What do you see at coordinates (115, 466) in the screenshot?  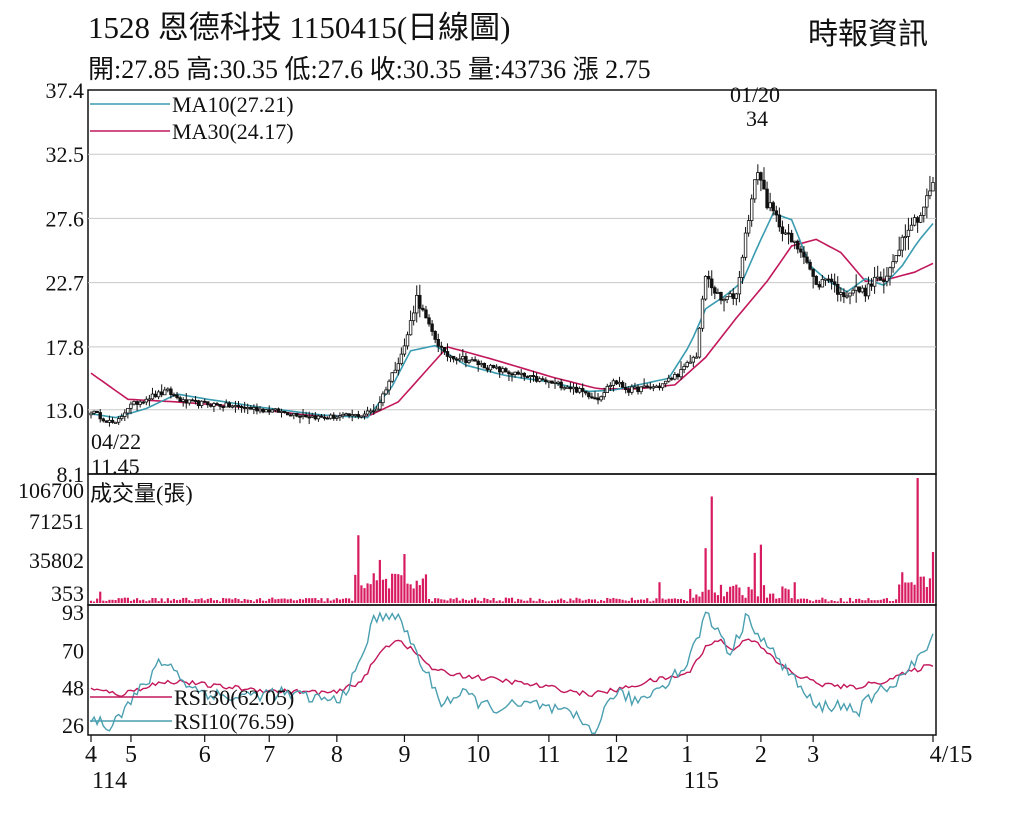 I see `low-value-label: 11.45` at bounding box center [115, 466].